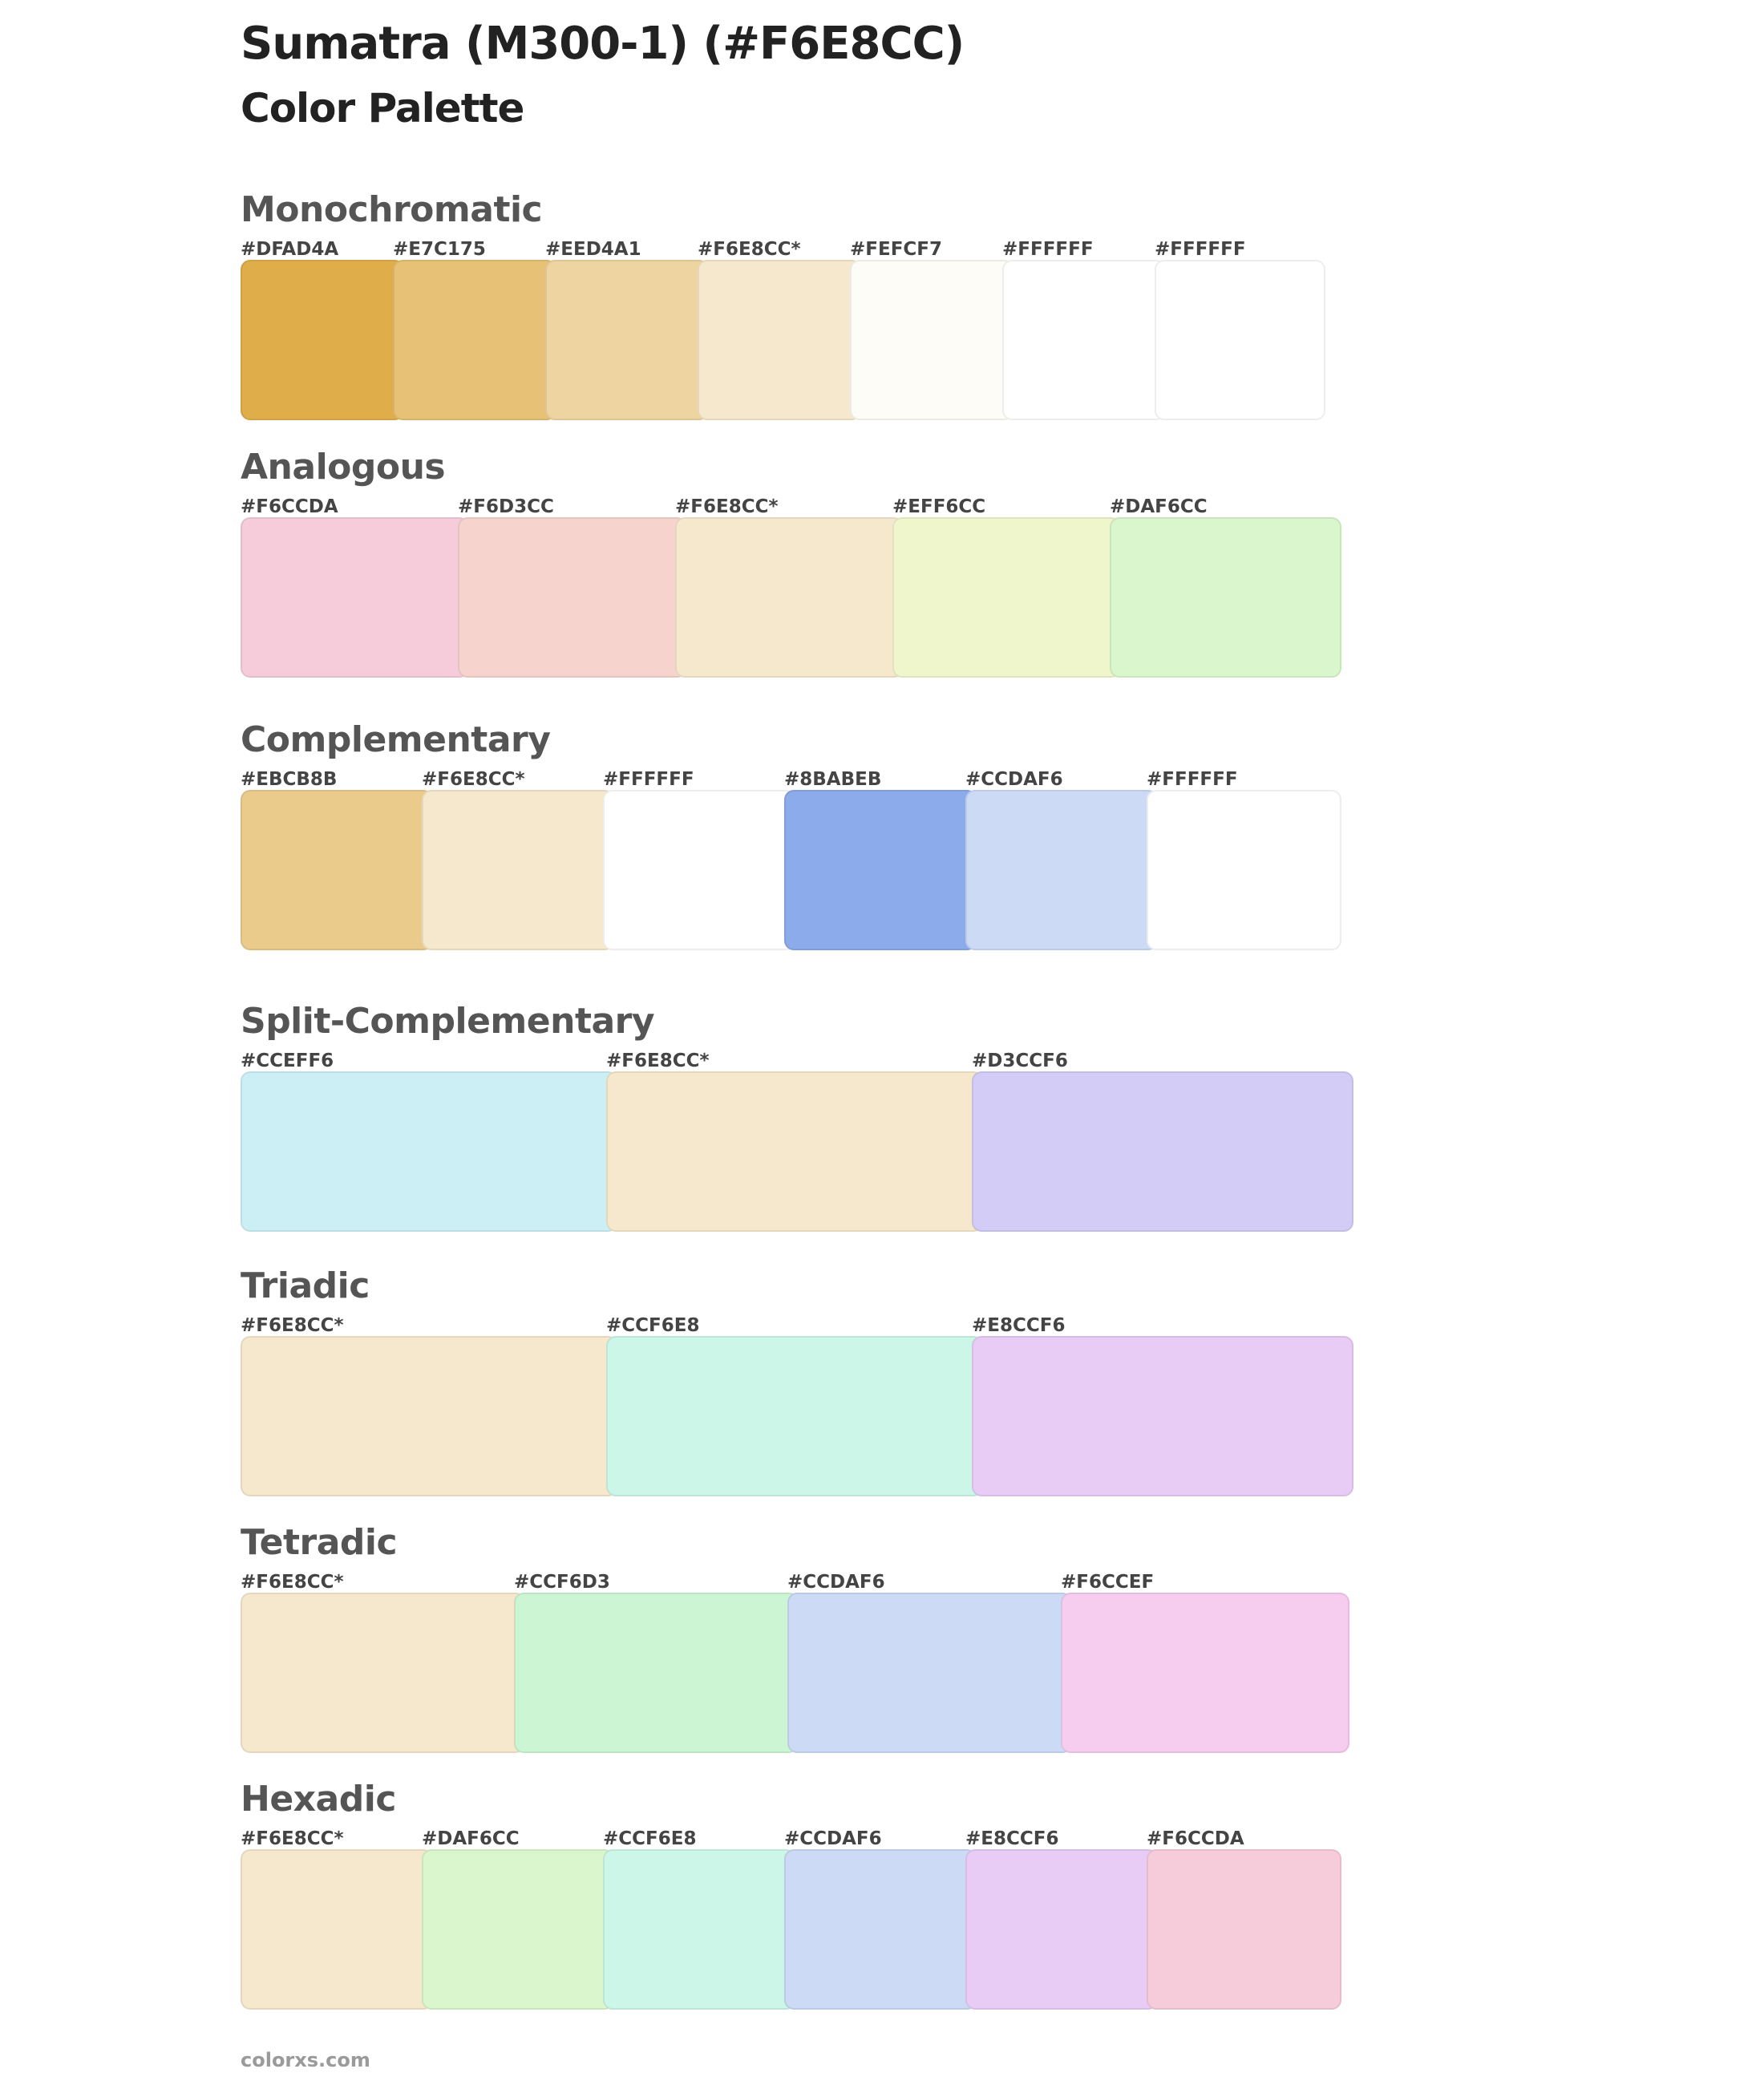 This screenshot has width=1764, height=2085. I want to click on section-title: Triadic, so click(305, 1285).